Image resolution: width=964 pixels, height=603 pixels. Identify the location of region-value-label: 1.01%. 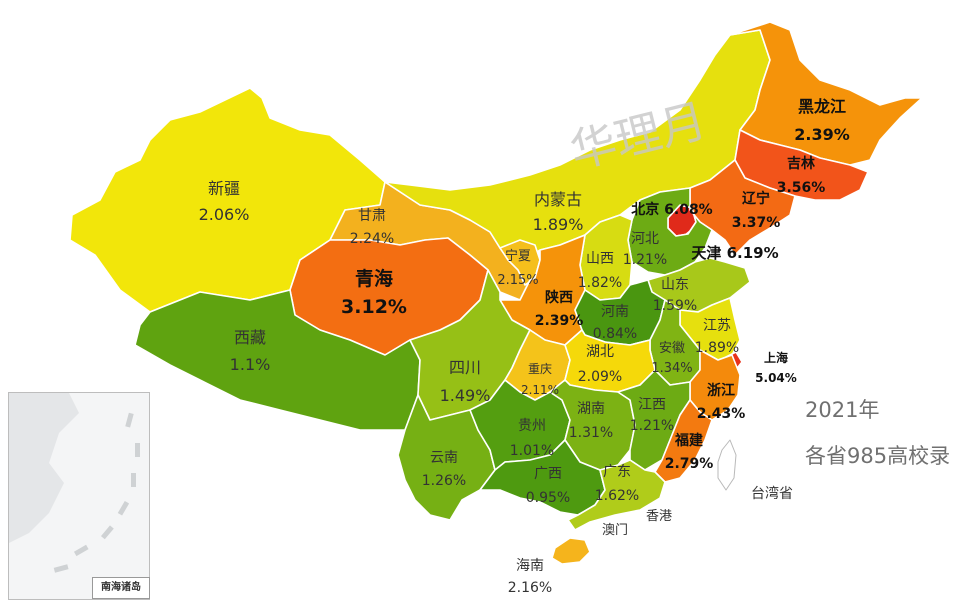
(532, 451).